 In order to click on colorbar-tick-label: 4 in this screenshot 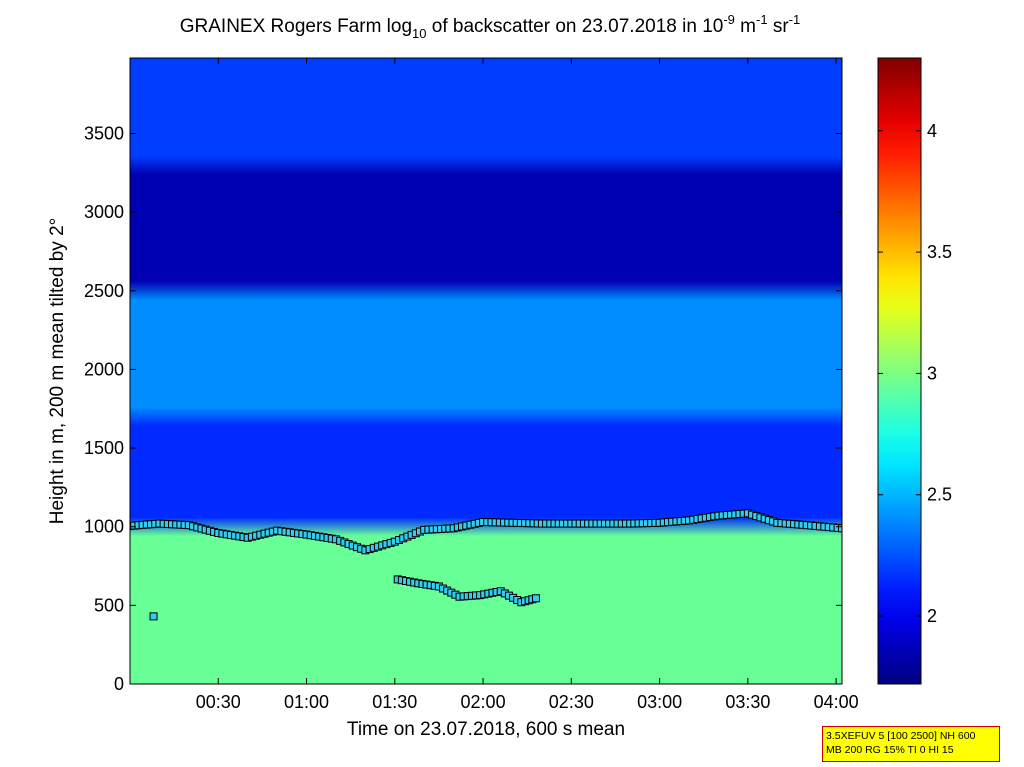, I will do `click(932, 131)`.